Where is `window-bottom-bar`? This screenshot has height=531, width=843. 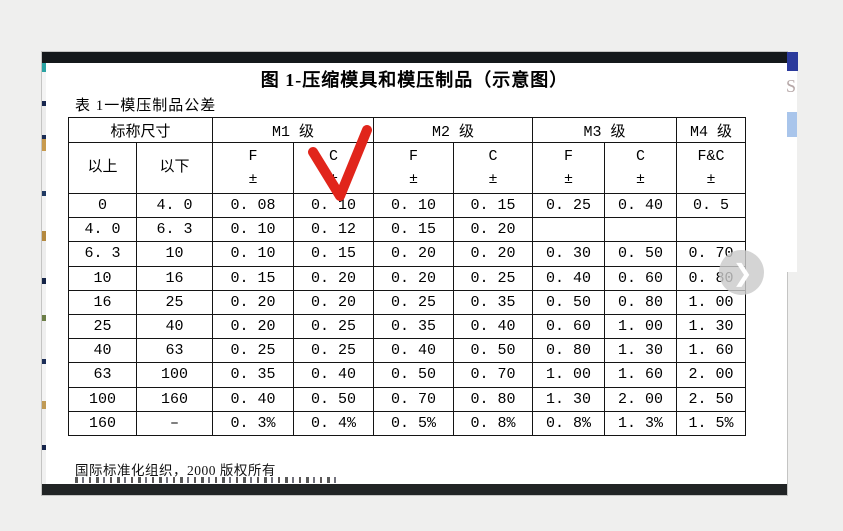 window-bottom-bar is located at coordinates (414, 489).